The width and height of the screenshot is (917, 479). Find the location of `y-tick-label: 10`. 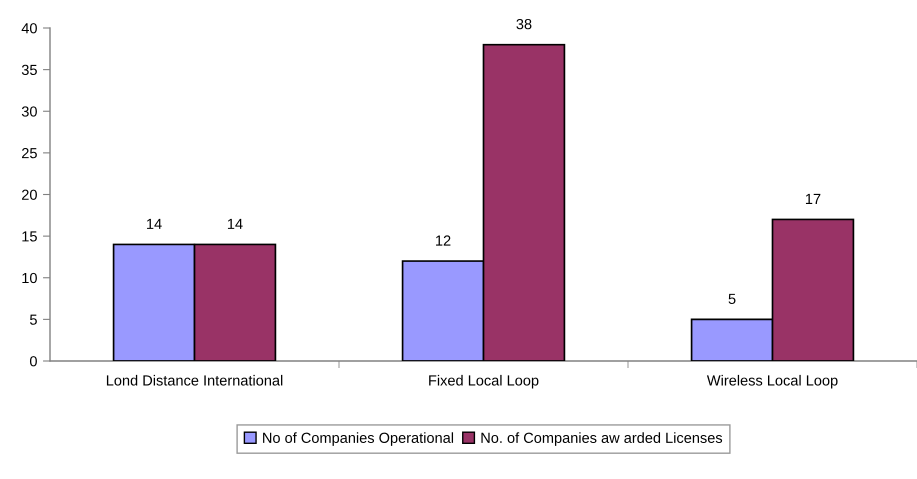

y-tick-label: 10 is located at coordinates (29, 278).